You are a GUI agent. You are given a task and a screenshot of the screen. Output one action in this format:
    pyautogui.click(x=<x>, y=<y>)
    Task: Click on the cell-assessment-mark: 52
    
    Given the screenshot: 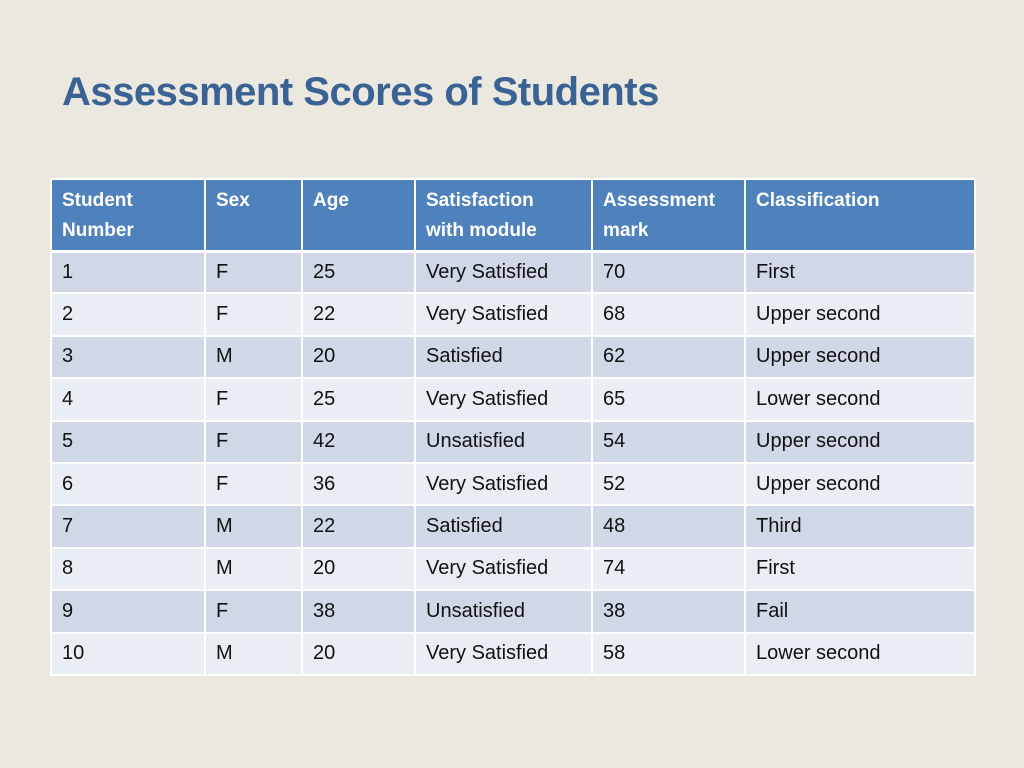 What is the action you would take?
    pyautogui.click(x=668, y=484)
    